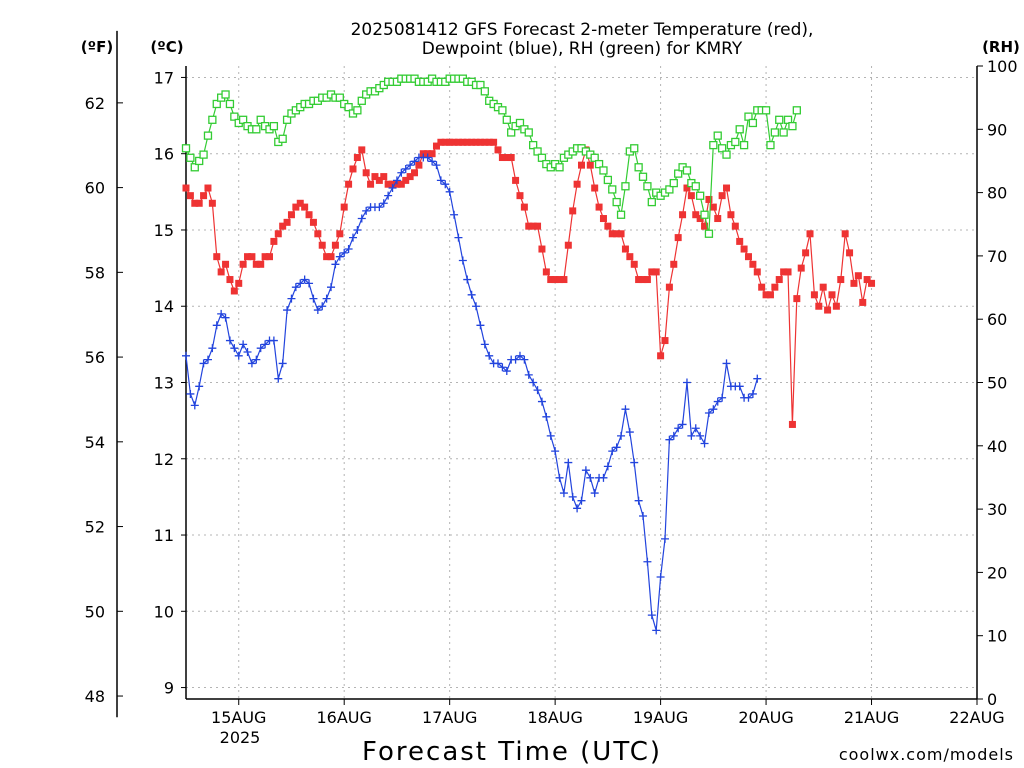 This screenshot has height=768, width=1024. I want to click on x-tick-label: 15AUG, so click(238, 717).